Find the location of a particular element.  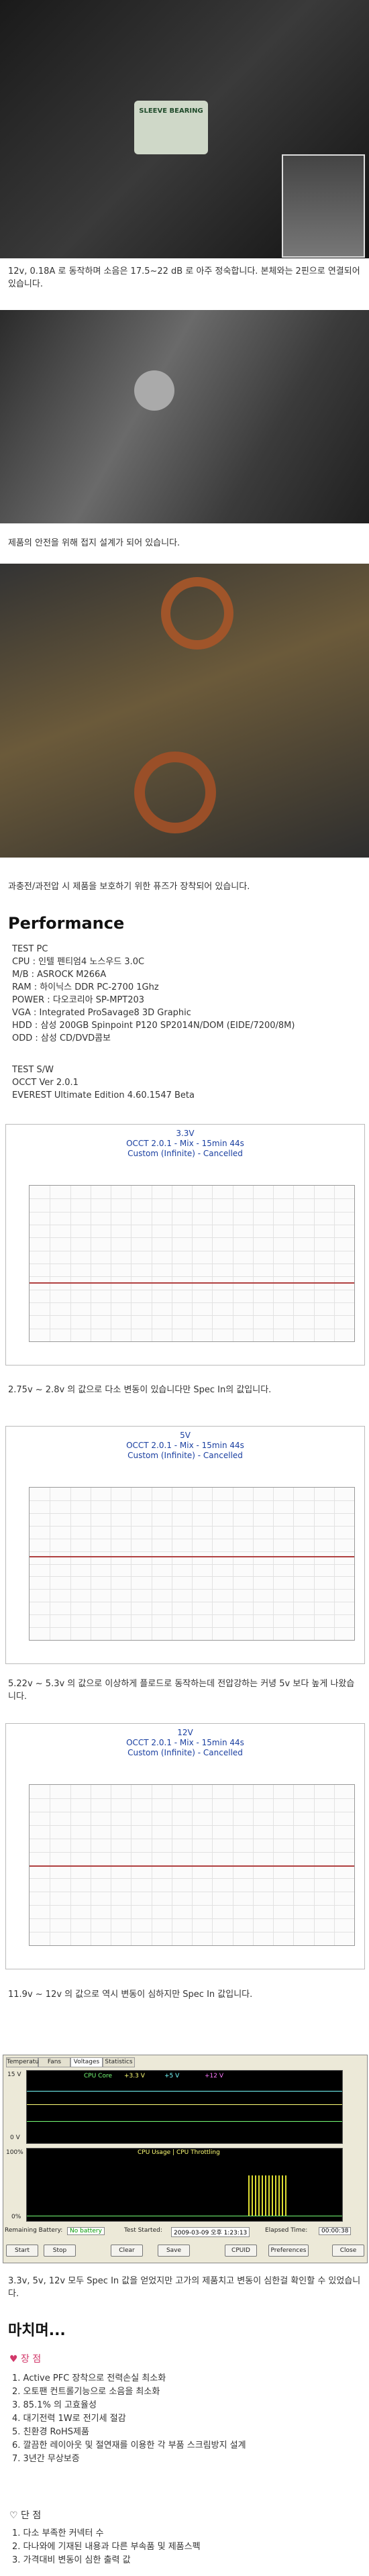

legend-item: +3.3 V is located at coordinates (134, 2076).